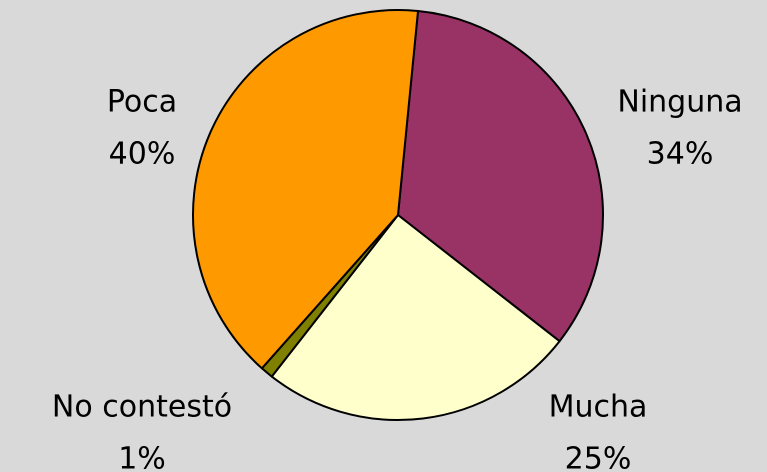 Image resolution: width=767 pixels, height=472 pixels. I want to click on slice-label: Mucha, so click(598, 407).